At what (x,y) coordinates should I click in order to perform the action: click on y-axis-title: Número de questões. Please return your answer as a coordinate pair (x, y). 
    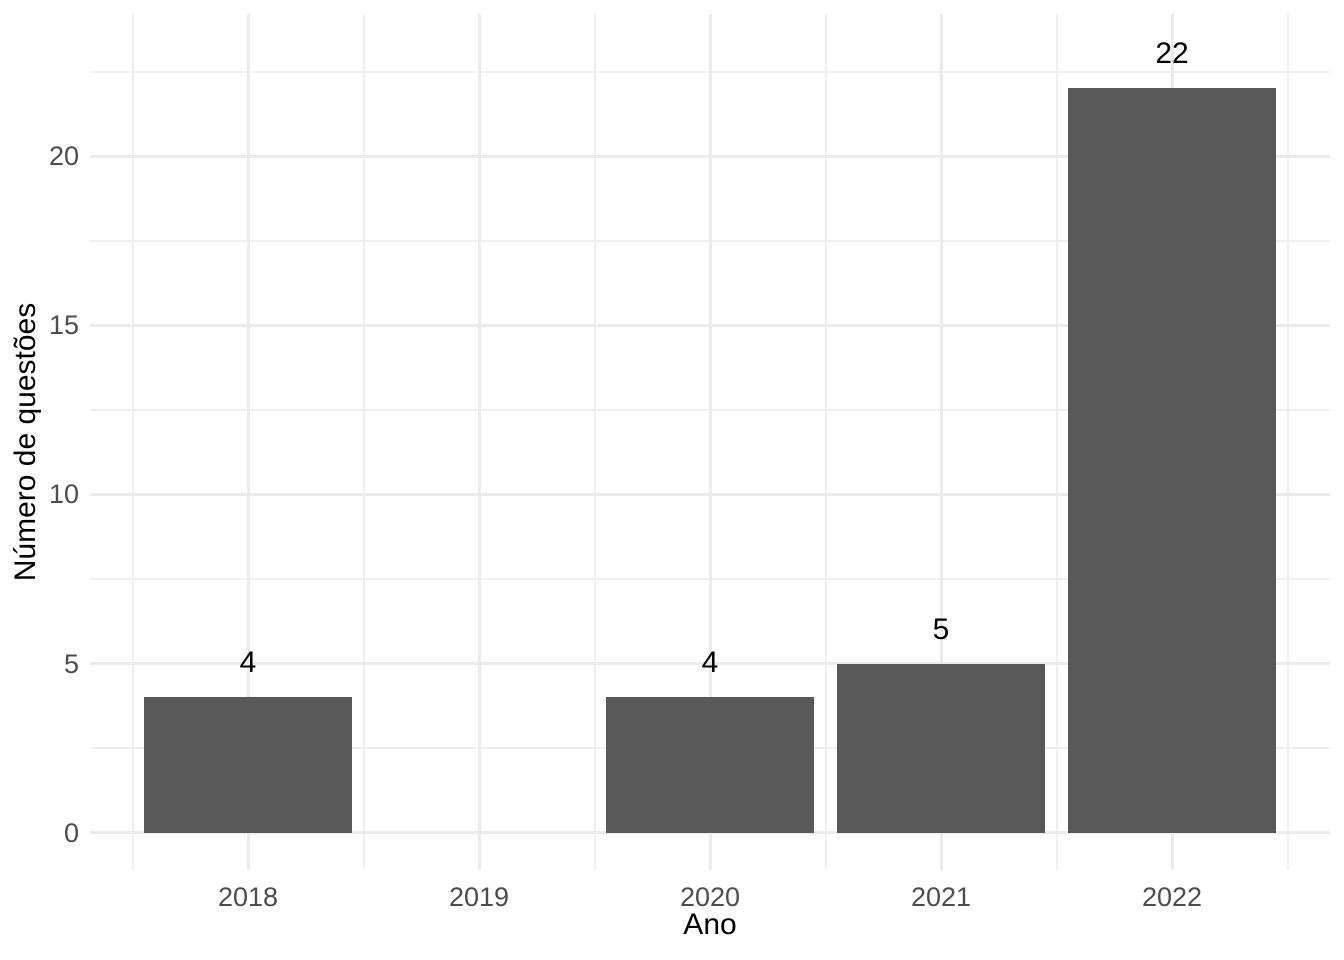
    Looking at the image, I should click on (25, 442).